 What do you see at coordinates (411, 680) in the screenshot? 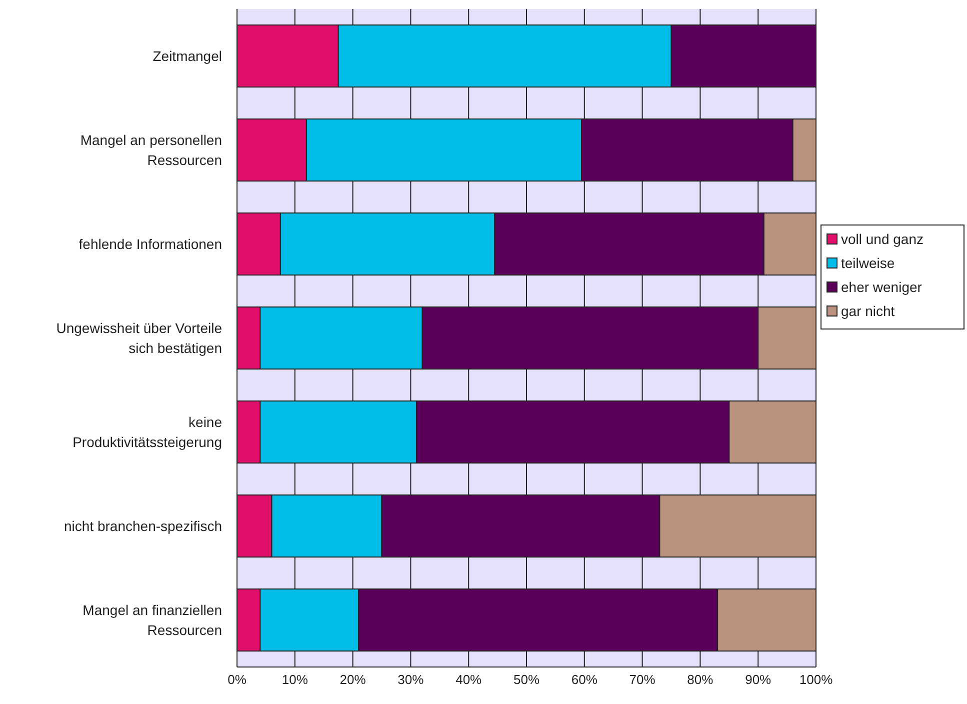
I see `x-tick-label: 30%` at bounding box center [411, 680].